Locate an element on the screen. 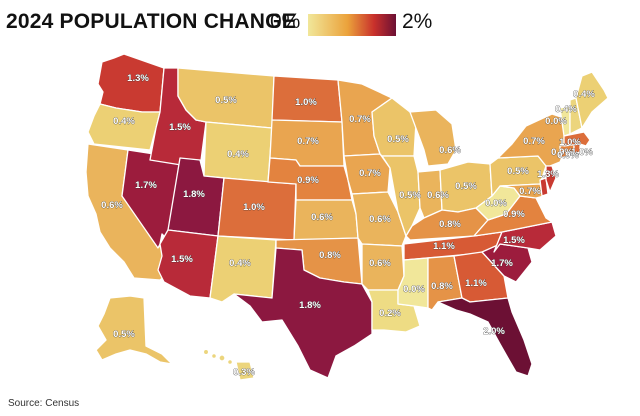  label-ga: 1.1% is located at coordinates (476, 283).